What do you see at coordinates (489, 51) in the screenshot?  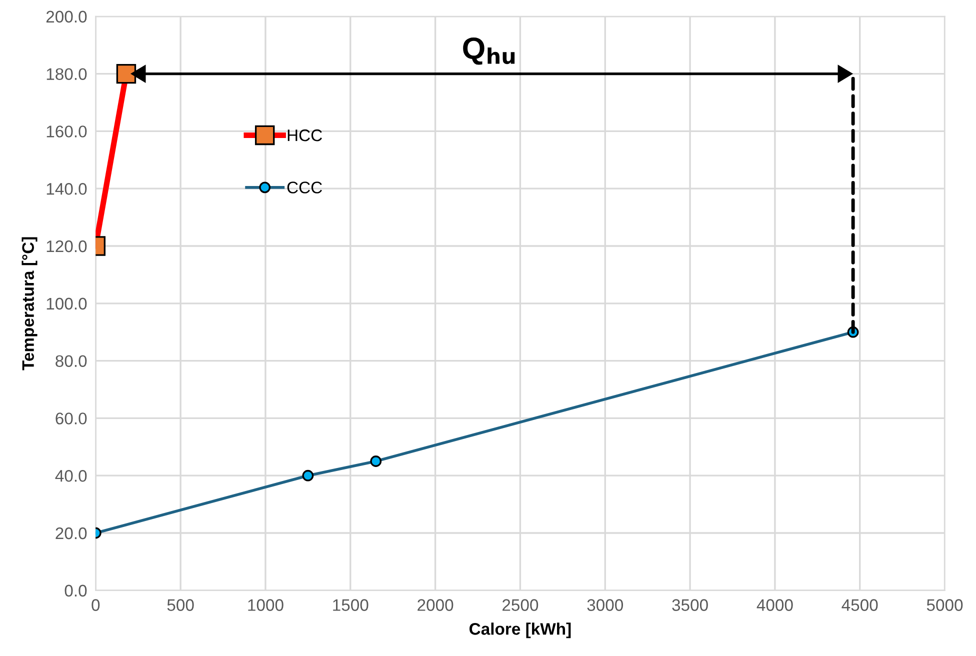 I see `annotation: Q$_{hu}$` at bounding box center [489, 51].